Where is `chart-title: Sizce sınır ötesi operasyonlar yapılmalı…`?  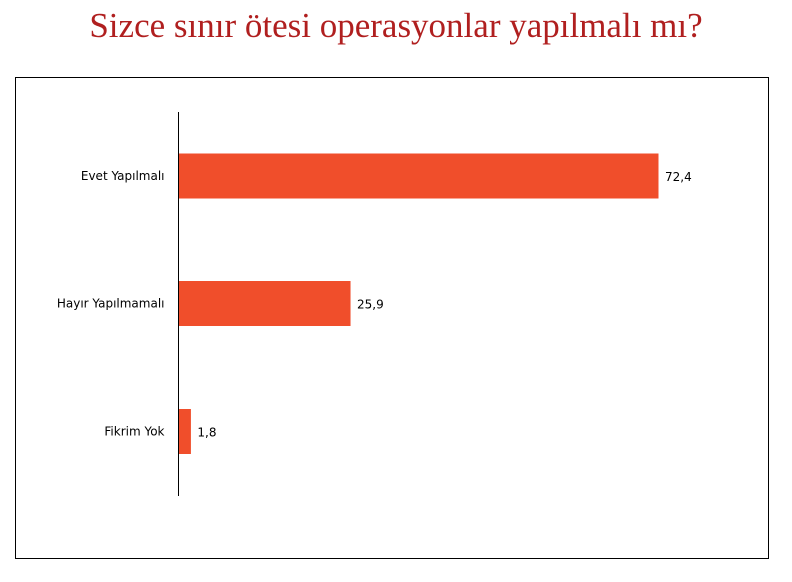
chart-title: Sizce sınır ötesi operasyonlar yapılmalı… is located at coordinates (396, 25).